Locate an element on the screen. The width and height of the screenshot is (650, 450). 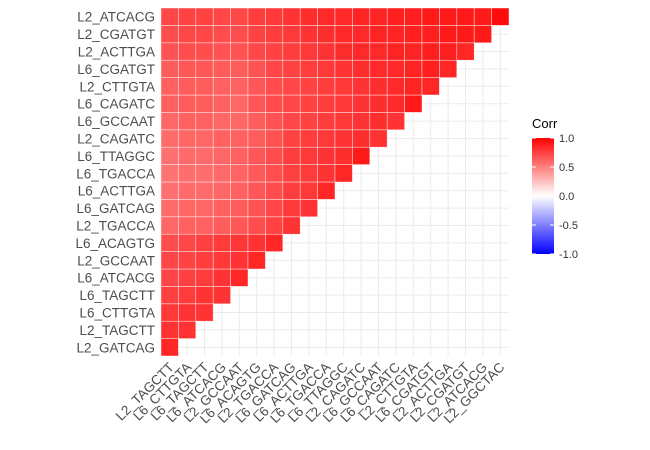
legend-tick-label: -0.5 is located at coordinates (568, 226).